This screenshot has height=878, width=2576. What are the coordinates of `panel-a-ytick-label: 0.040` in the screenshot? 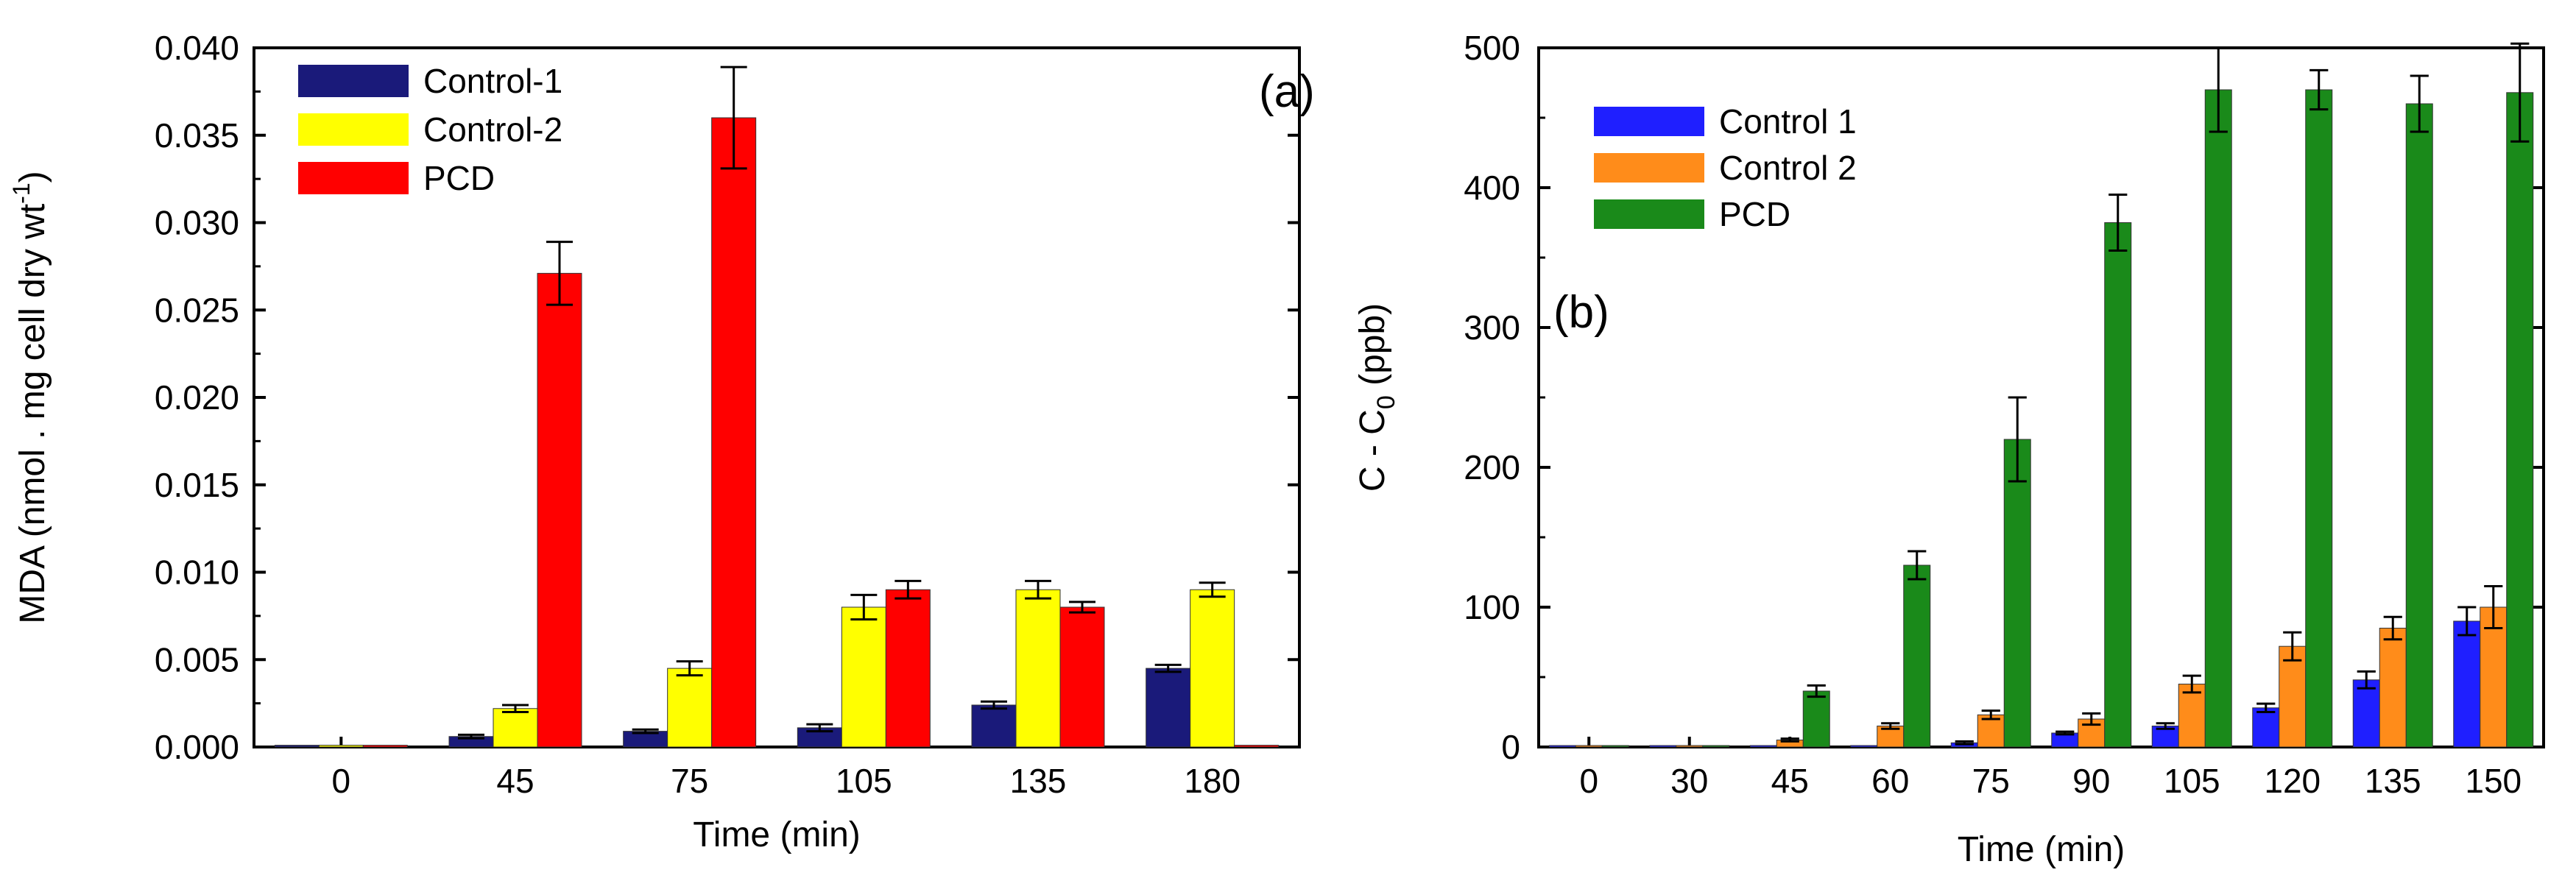 It's located at (197, 48).